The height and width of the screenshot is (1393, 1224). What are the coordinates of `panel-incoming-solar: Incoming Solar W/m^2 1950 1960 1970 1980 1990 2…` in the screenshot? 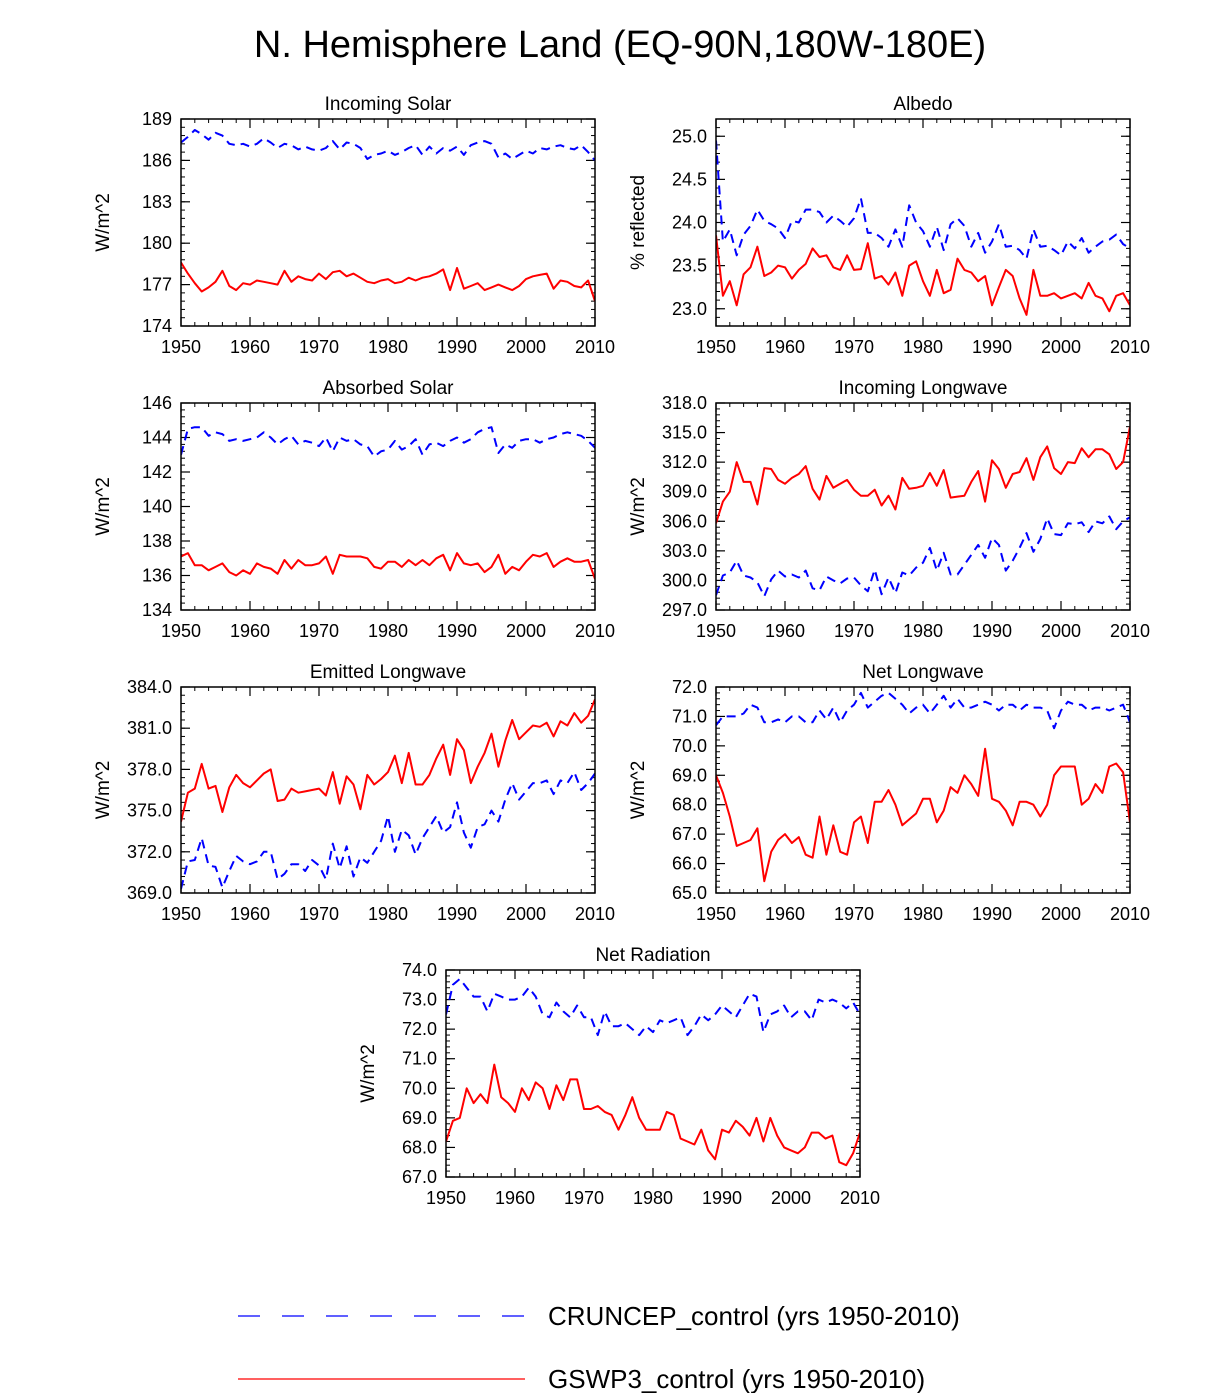 It's located at (354, 225).